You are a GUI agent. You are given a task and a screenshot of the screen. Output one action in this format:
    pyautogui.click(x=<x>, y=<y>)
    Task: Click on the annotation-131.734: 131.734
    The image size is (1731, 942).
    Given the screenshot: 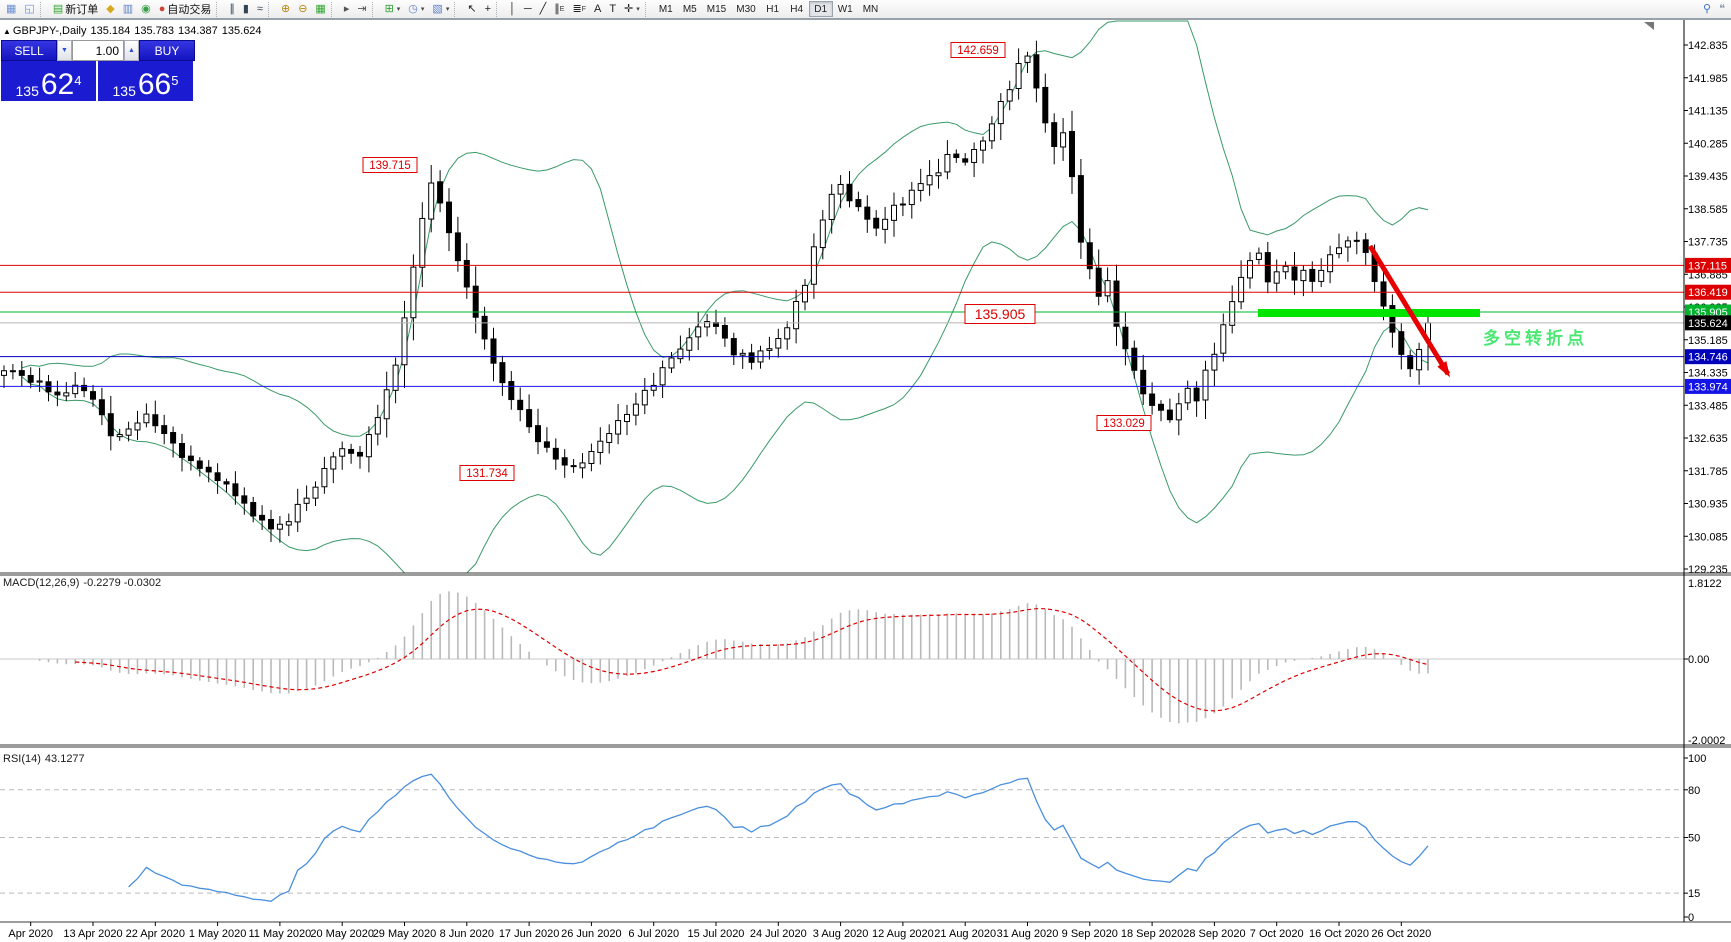 What is the action you would take?
    pyautogui.click(x=487, y=473)
    